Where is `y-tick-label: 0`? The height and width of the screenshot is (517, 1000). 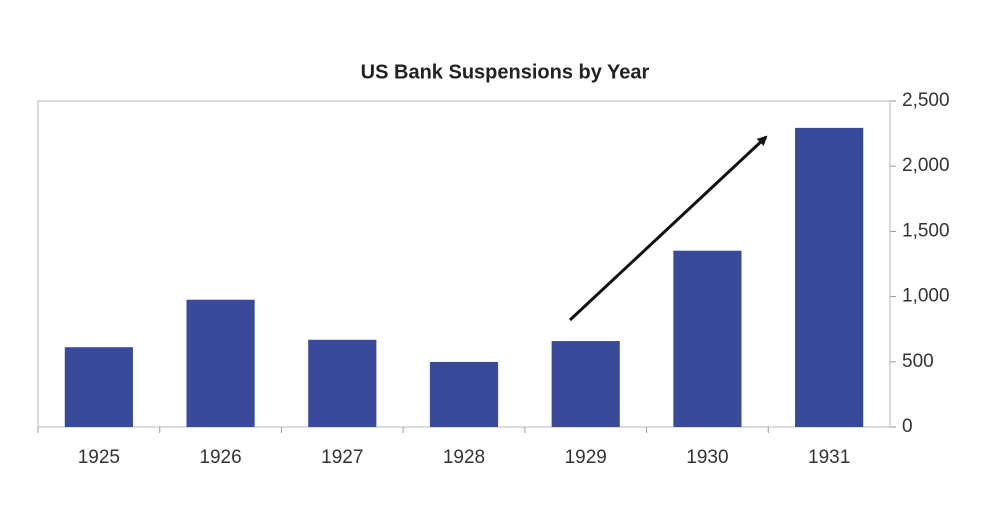
y-tick-label: 0 is located at coordinates (907, 426).